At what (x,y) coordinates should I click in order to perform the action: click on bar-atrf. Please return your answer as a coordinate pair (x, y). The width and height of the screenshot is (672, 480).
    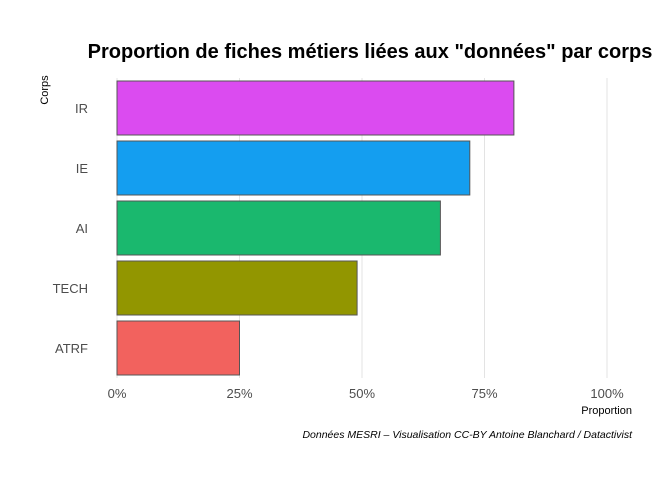
    Looking at the image, I should click on (178, 348).